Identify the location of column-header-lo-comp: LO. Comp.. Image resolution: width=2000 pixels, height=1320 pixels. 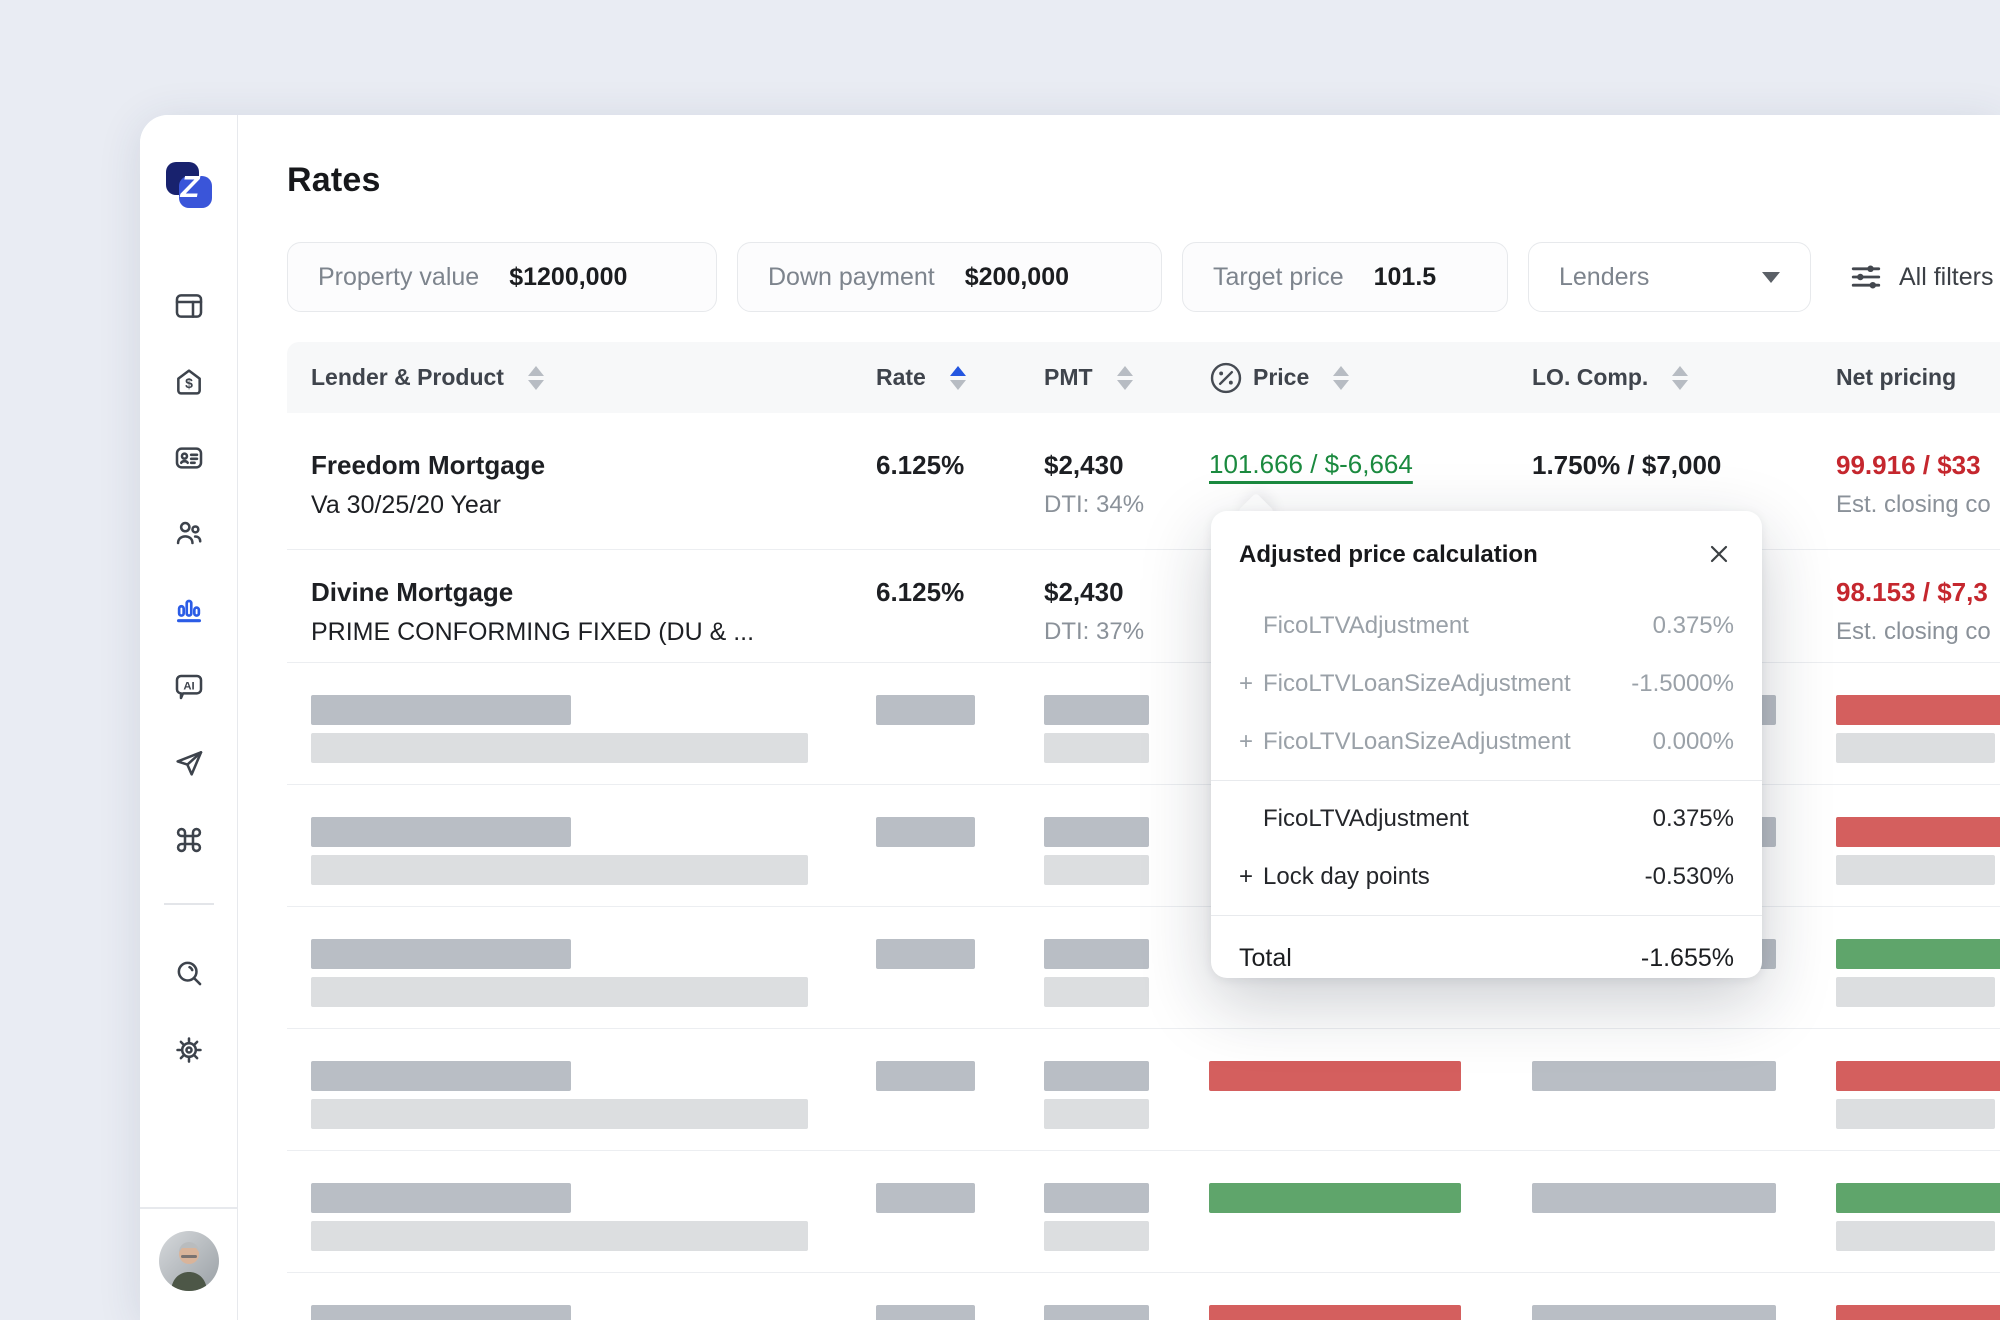
(1660, 377).